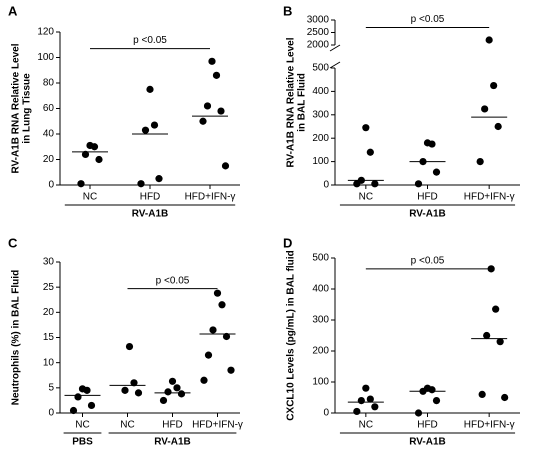 The image size is (550, 456). Describe the element at coordinates (49, 362) in the screenshot. I see `y-tick-label: 10` at that location.